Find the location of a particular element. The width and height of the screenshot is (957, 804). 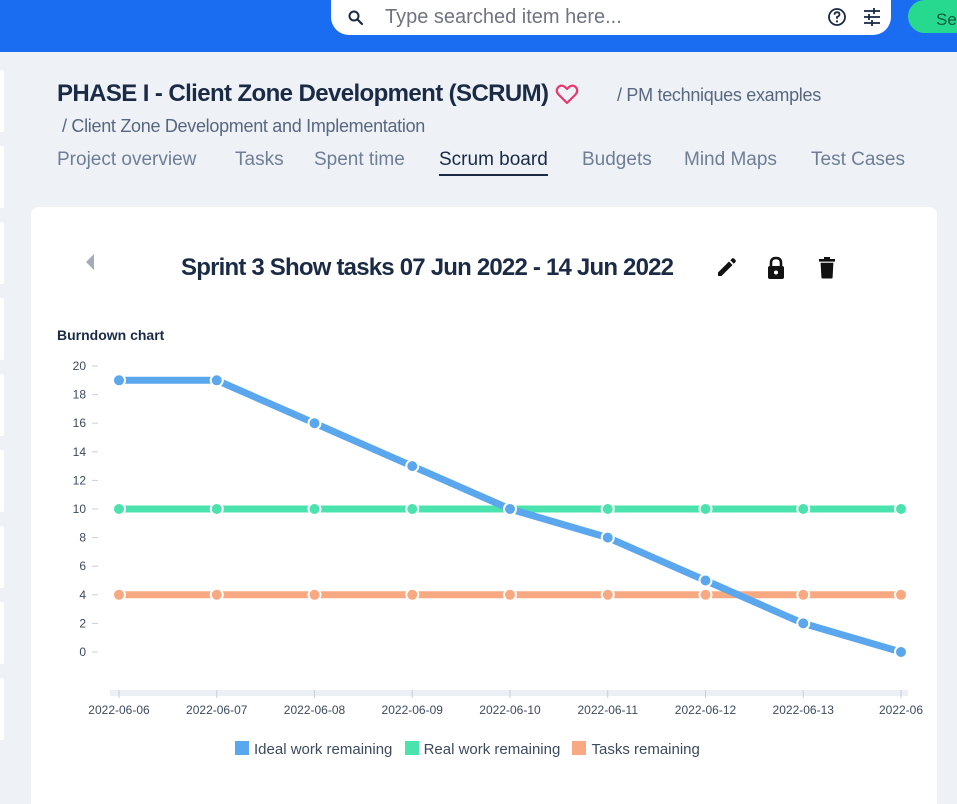

tab-test-cases: Test Cases is located at coordinates (858, 159).